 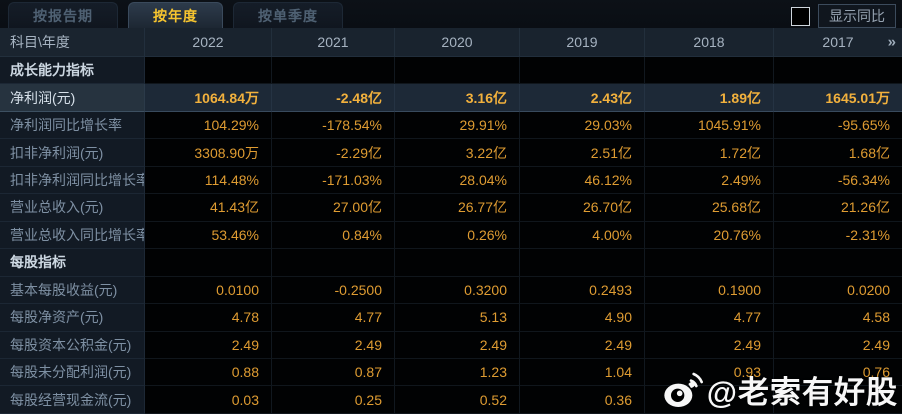 What do you see at coordinates (208, 153) in the screenshot?
I see `value-cell-2022: 3308.90万` at bounding box center [208, 153].